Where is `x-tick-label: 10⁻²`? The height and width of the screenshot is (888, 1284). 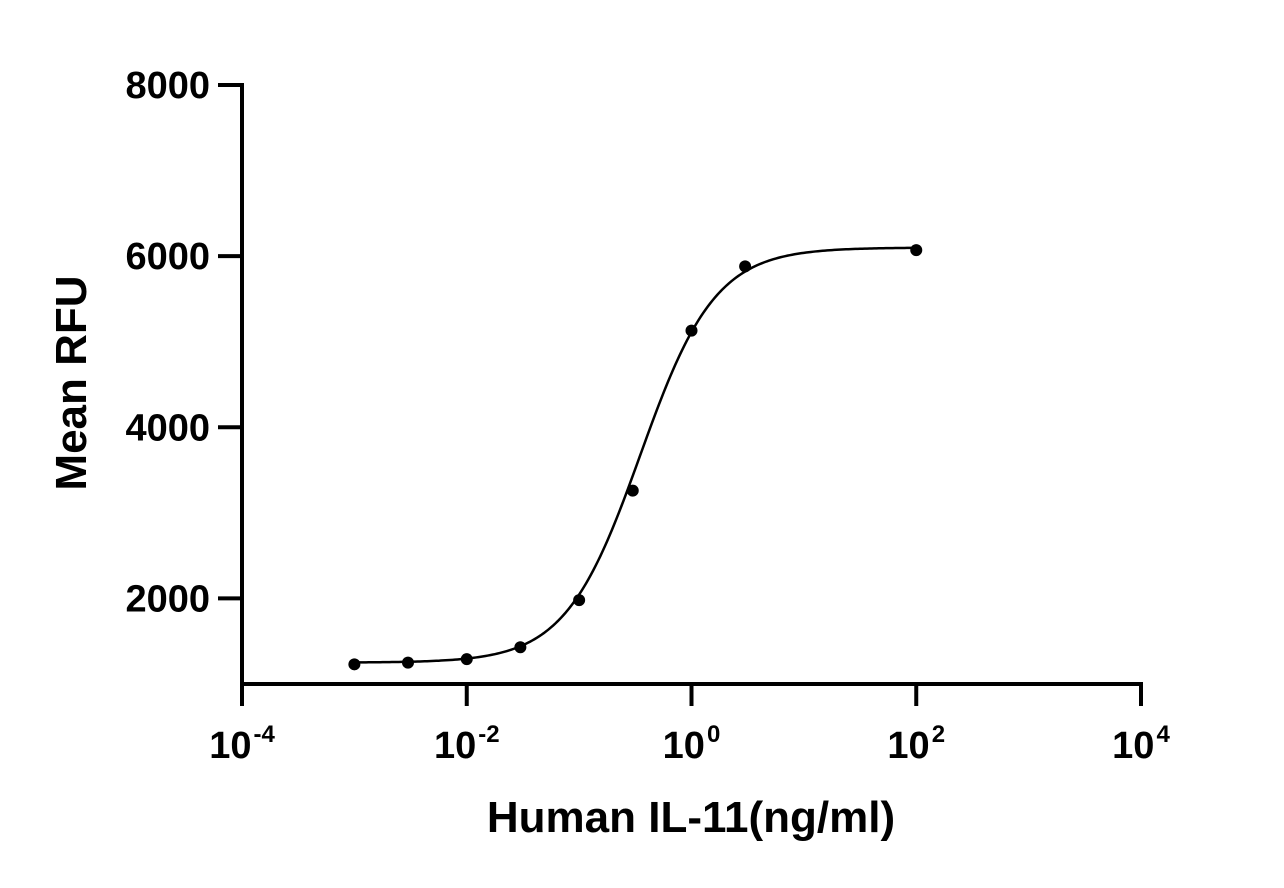
x-tick-label: 10⁻² is located at coordinates (467, 744).